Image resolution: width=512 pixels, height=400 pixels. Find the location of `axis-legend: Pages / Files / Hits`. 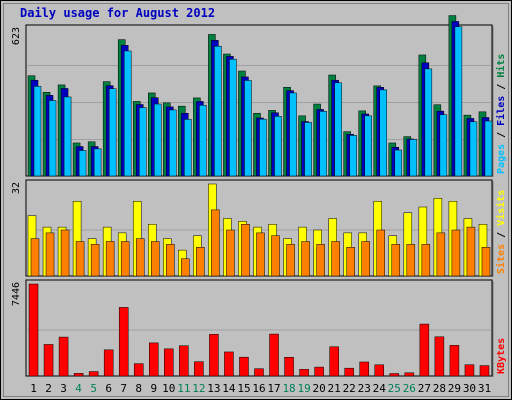

axis-legend: Pages / Files / Hits is located at coordinates (501, 114).